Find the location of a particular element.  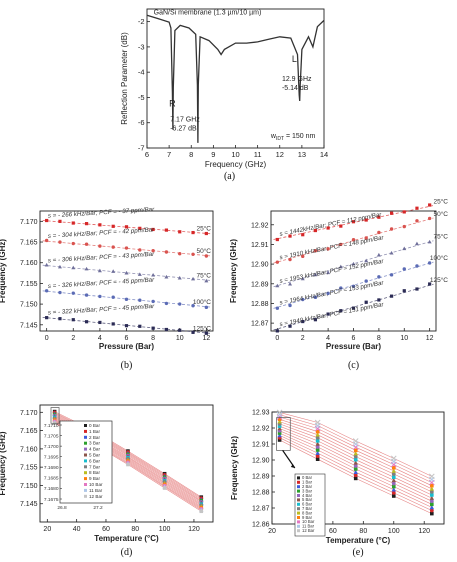

x-tick-label: 10 is located at coordinates (180, 338).